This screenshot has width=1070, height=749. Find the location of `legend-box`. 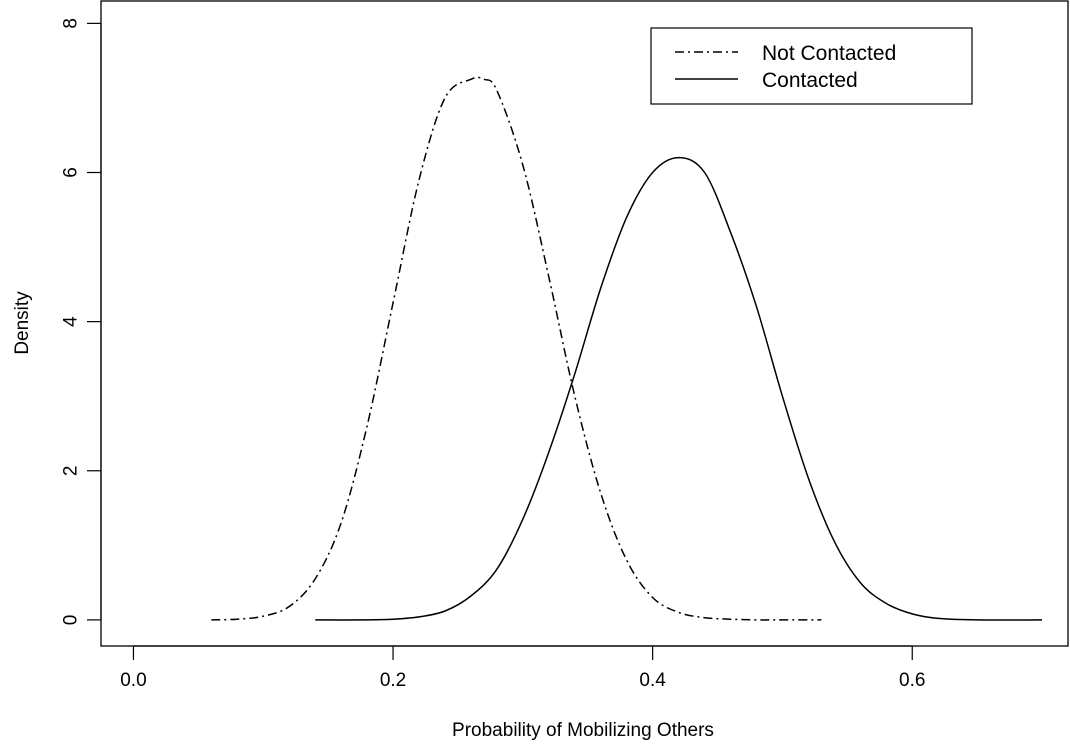

legend-box is located at coordinates (811, 66).